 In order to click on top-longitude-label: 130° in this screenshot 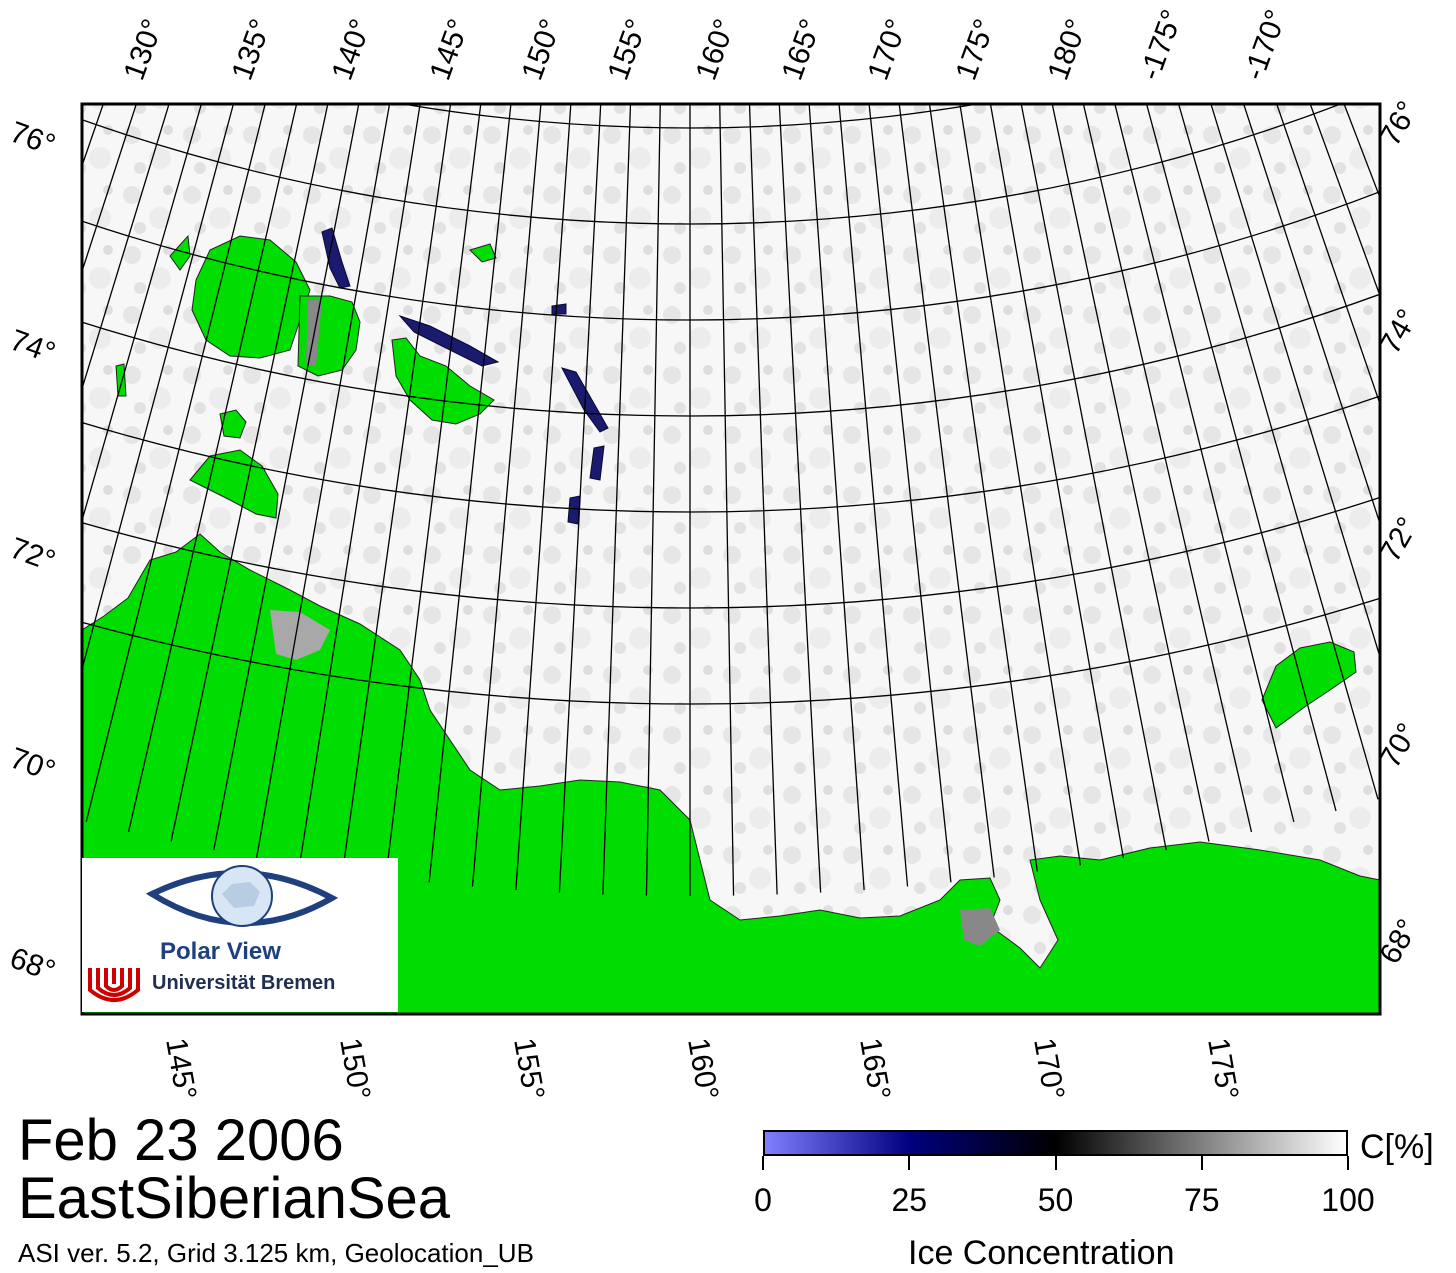, I will do `click(144, 50)`.